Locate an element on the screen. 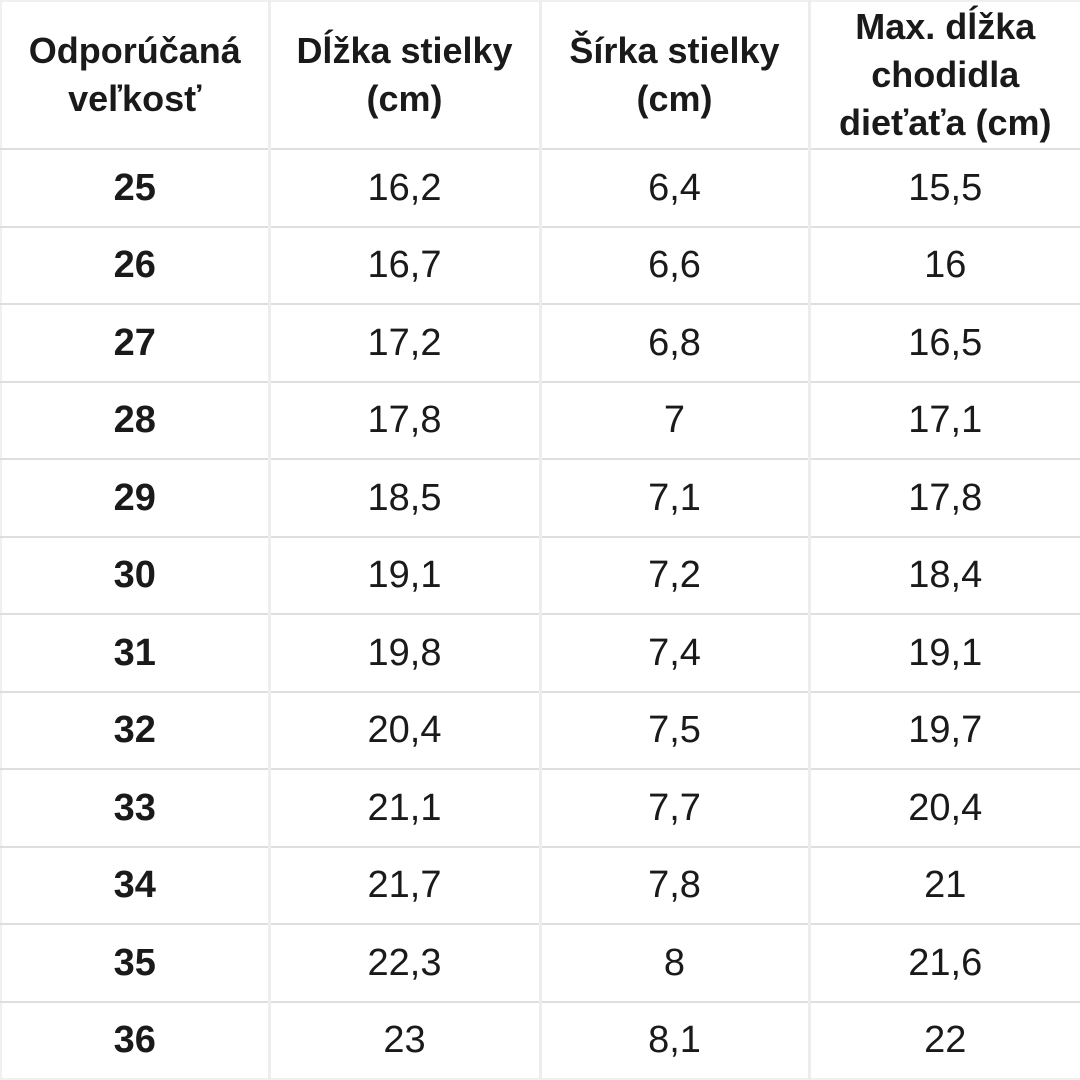  value-cell: 21 is located at coordinates (944, 884).